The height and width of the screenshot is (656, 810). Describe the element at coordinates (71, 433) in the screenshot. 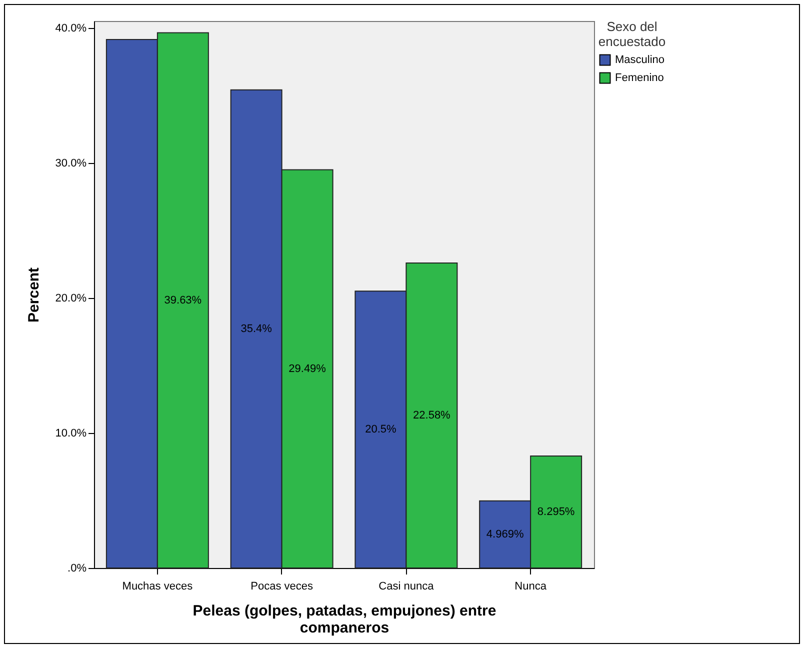

I see `y-tick-label: 10.0%` at that location.